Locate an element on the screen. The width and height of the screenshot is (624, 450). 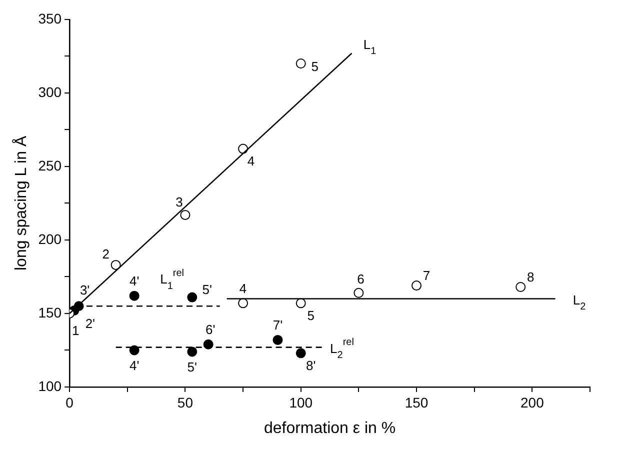
annotation: 1 is located at coordinates (76, 330).